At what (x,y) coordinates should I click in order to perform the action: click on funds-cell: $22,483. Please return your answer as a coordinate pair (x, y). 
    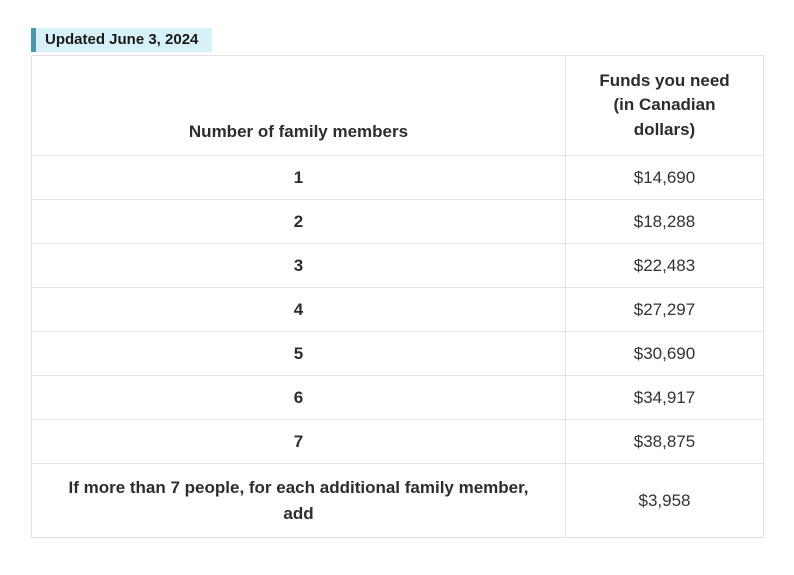
    Looking at the image, I should click on (664, 265).